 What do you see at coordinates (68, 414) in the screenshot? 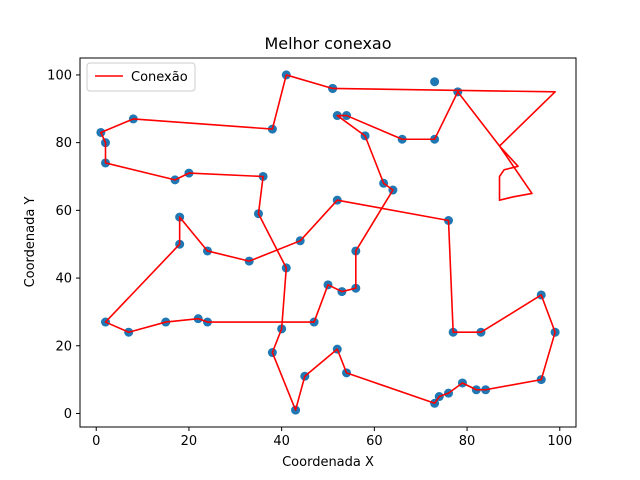
I see `y-tick-label: 0` at bounding box center [68, 414].